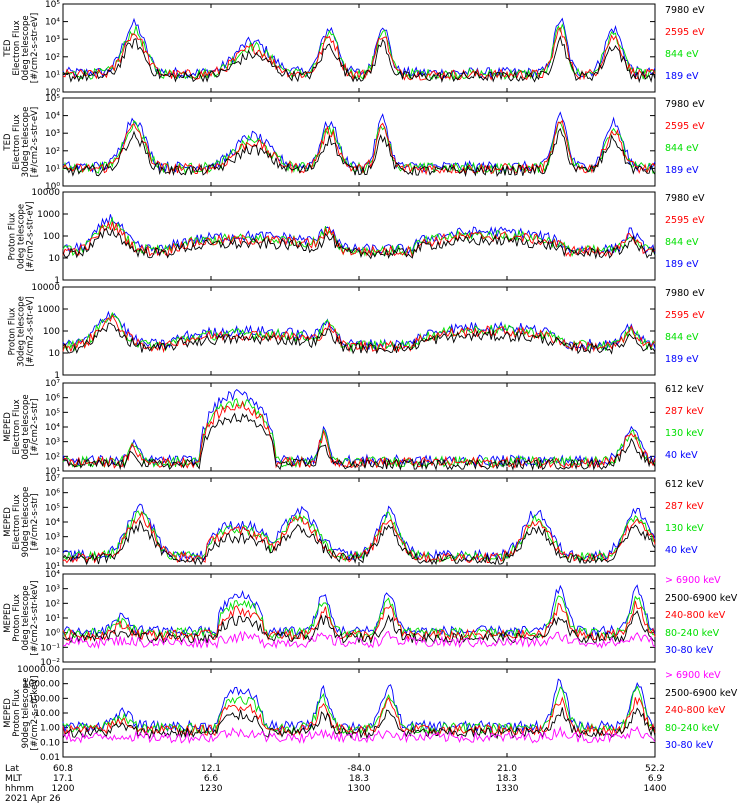 Image resolution: width=750 pixels, height=804 pixels. I want to click on x-row-label: Lat, so click(12, 769).